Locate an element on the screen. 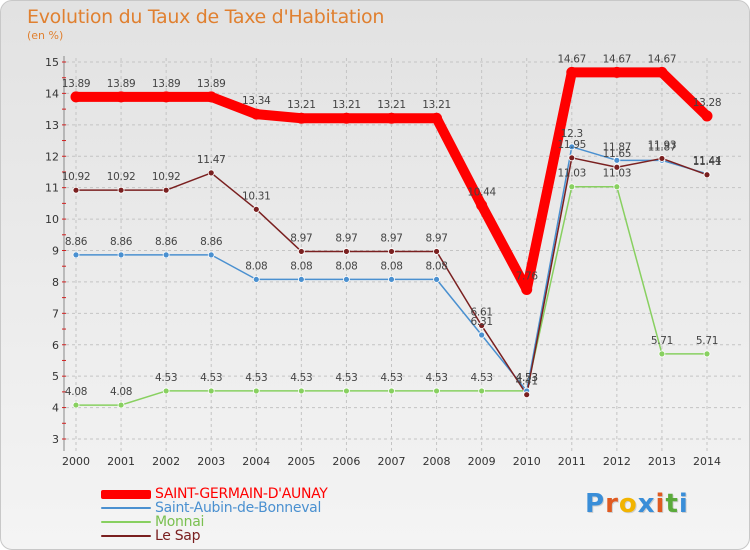 This screenshot has width=750, height=550. data-label: 7.76 is located at coordinates (527, 276).